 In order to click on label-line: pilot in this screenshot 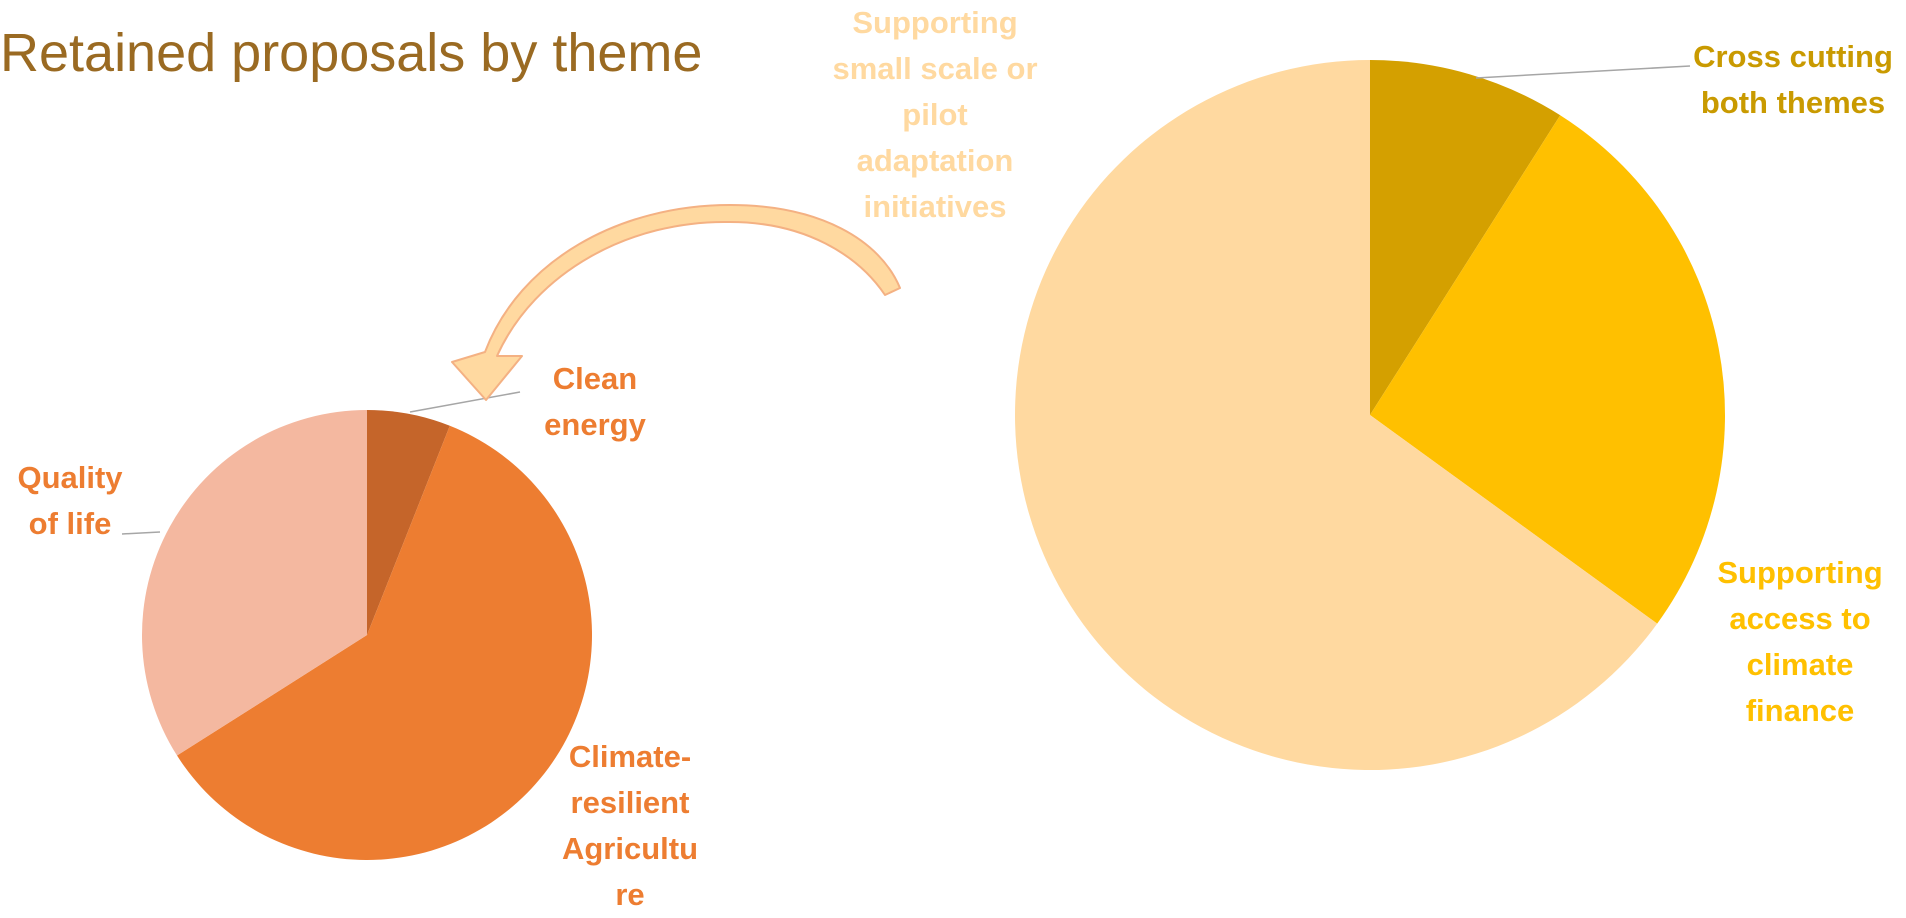, I will do `click(935, 114)`.